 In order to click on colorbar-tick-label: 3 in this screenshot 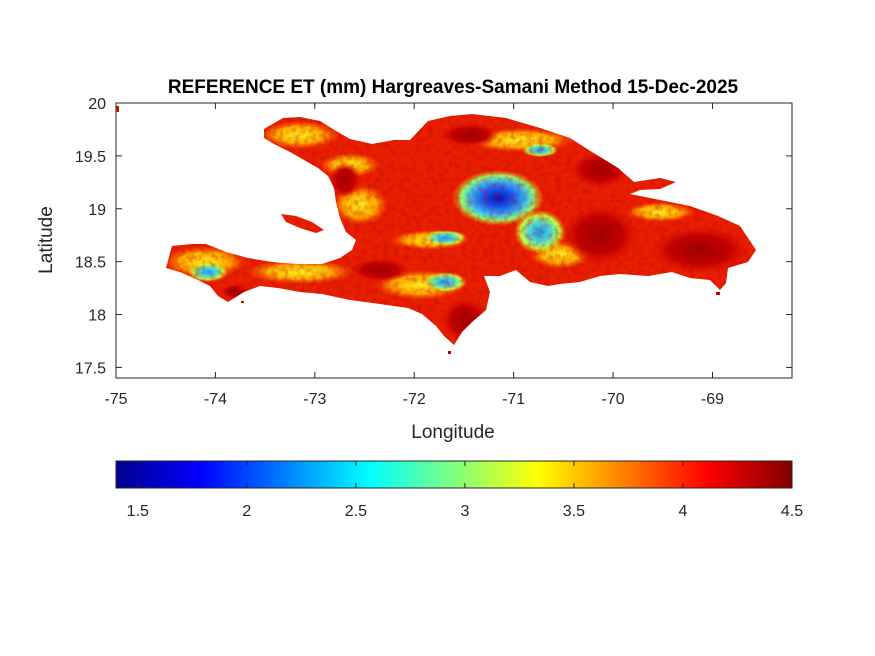, I will do `click(464, 511)`.